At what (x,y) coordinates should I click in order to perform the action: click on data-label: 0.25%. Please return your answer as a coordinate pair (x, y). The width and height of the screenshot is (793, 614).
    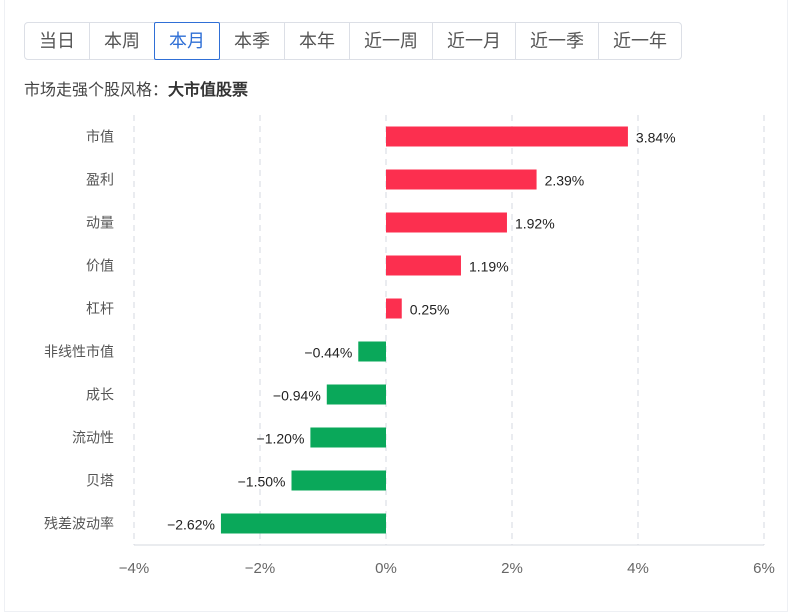
    Looking at the image, I should click on (430, 310).